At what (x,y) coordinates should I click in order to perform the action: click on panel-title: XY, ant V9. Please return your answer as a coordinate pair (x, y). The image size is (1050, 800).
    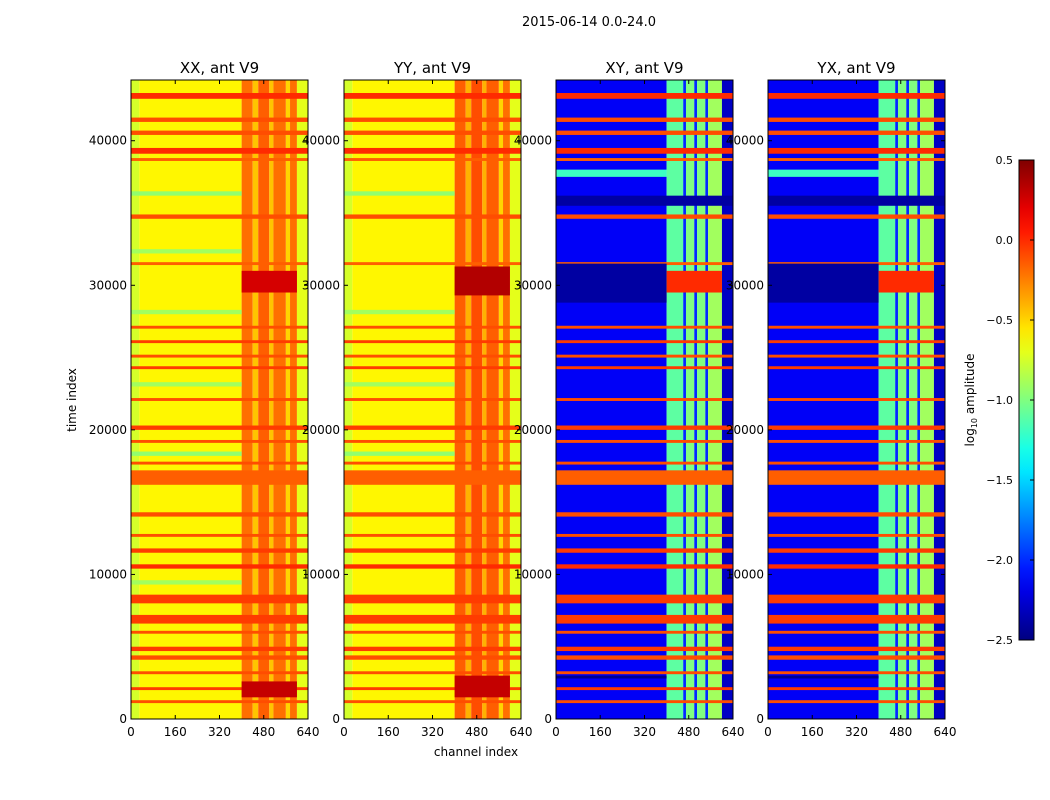
    Looking at the image, I should click on (644, 68).